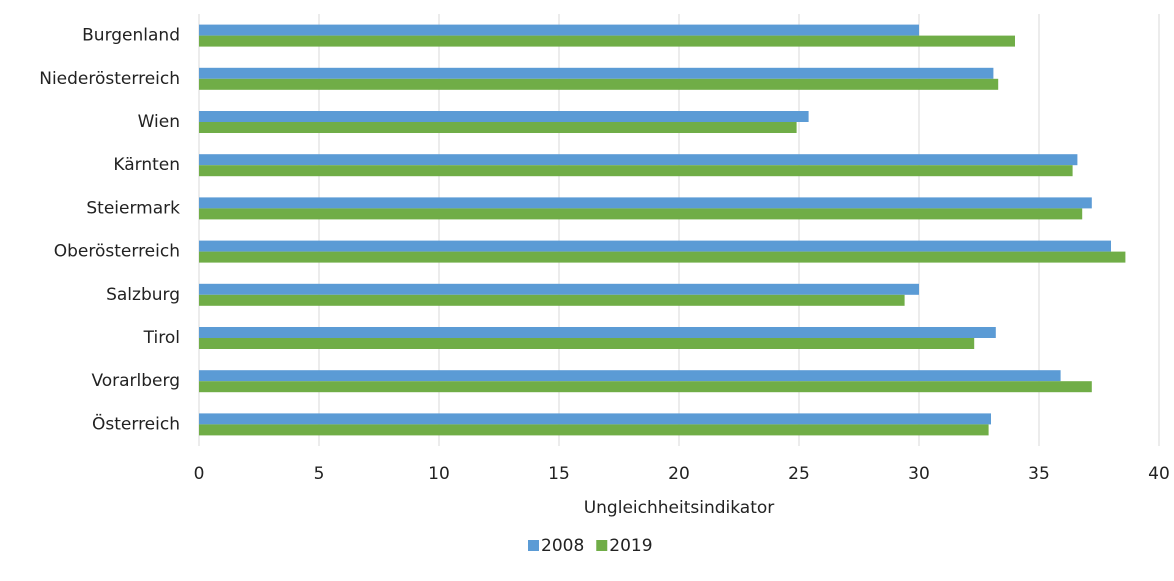 The image size is (1174, 581). I want to click on y-tick-label: Tirol, so click(161, 338).